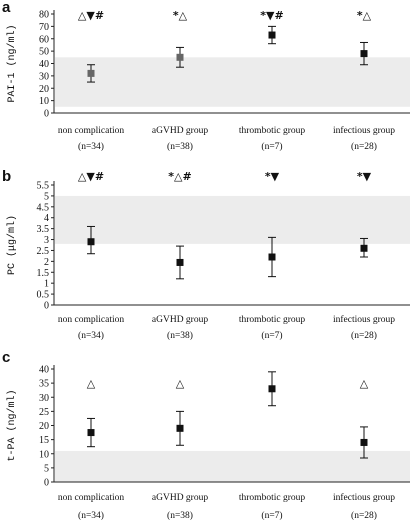  What do you see at coordinates (12, 425) in the screenshot?
I see `y-axis-label: t-PA (ng/ml)` at bounding box center [12, 425].